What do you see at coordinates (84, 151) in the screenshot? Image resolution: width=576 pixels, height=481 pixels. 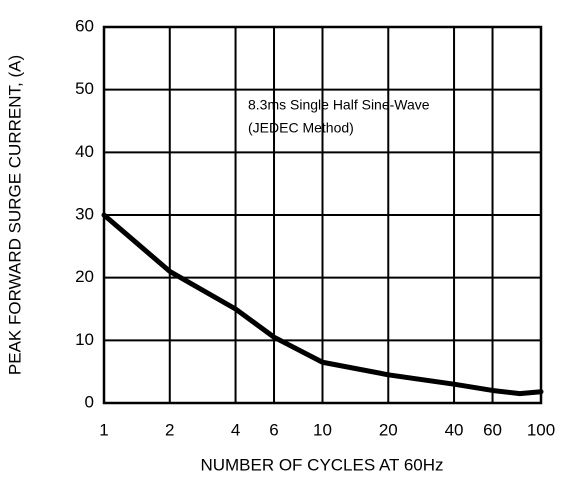 I see `y-tick-label: 40` at bounding box center [84, 151].